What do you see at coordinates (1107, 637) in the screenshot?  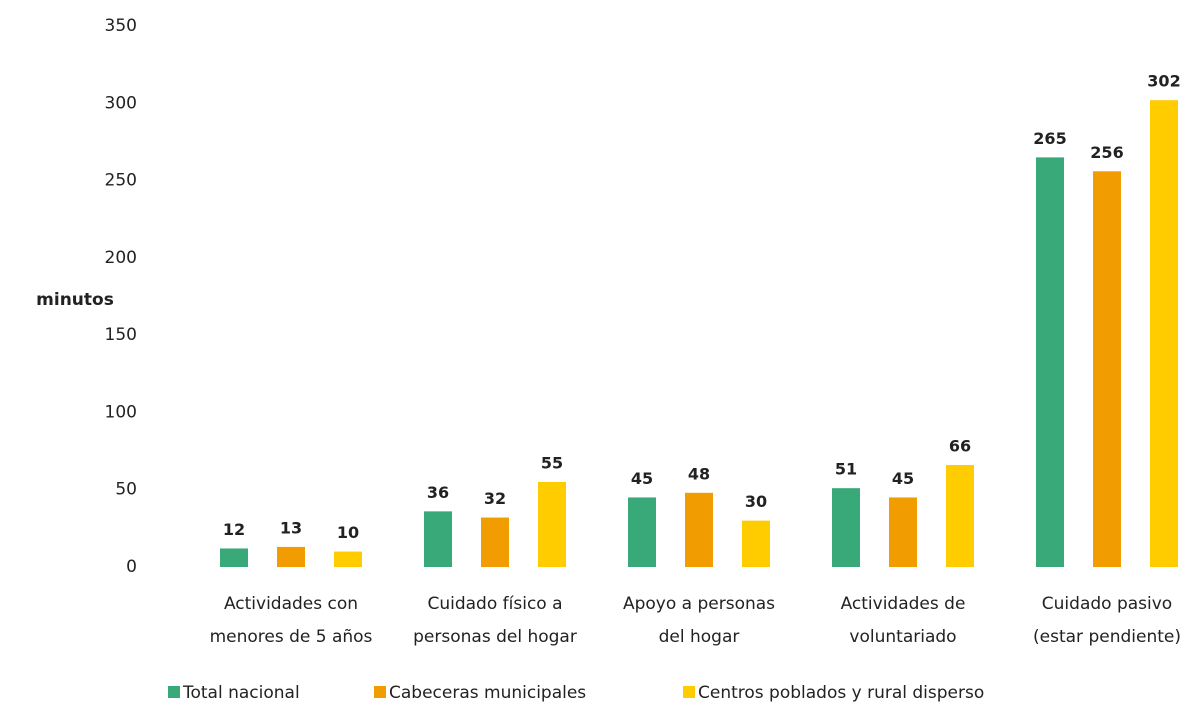 I see `x-tick-label: (estar pendiente)` at bounding box center [1107, 637].